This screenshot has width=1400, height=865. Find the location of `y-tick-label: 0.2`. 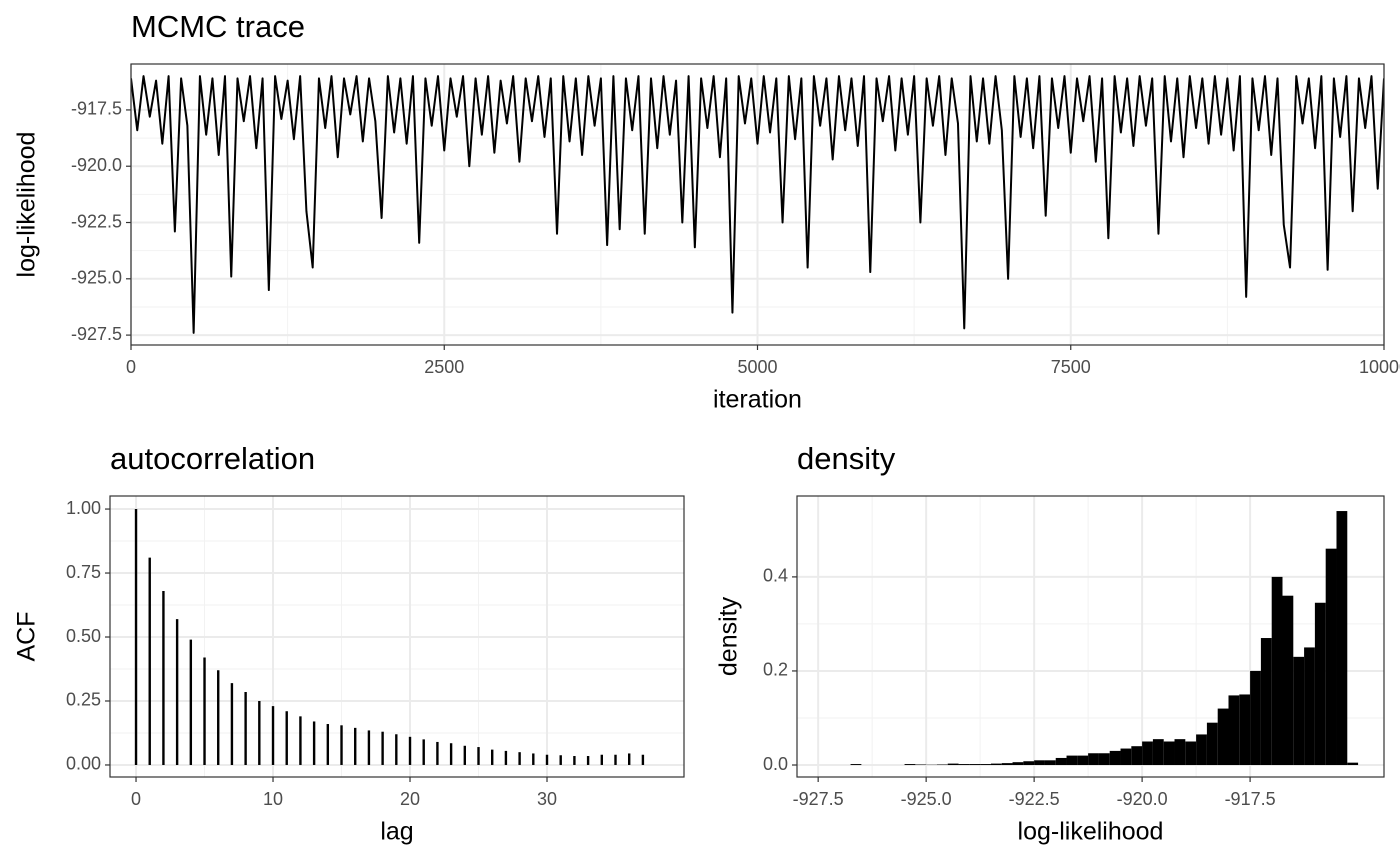

y-tick-label: 0.2 is located at coordinates (775, 670).